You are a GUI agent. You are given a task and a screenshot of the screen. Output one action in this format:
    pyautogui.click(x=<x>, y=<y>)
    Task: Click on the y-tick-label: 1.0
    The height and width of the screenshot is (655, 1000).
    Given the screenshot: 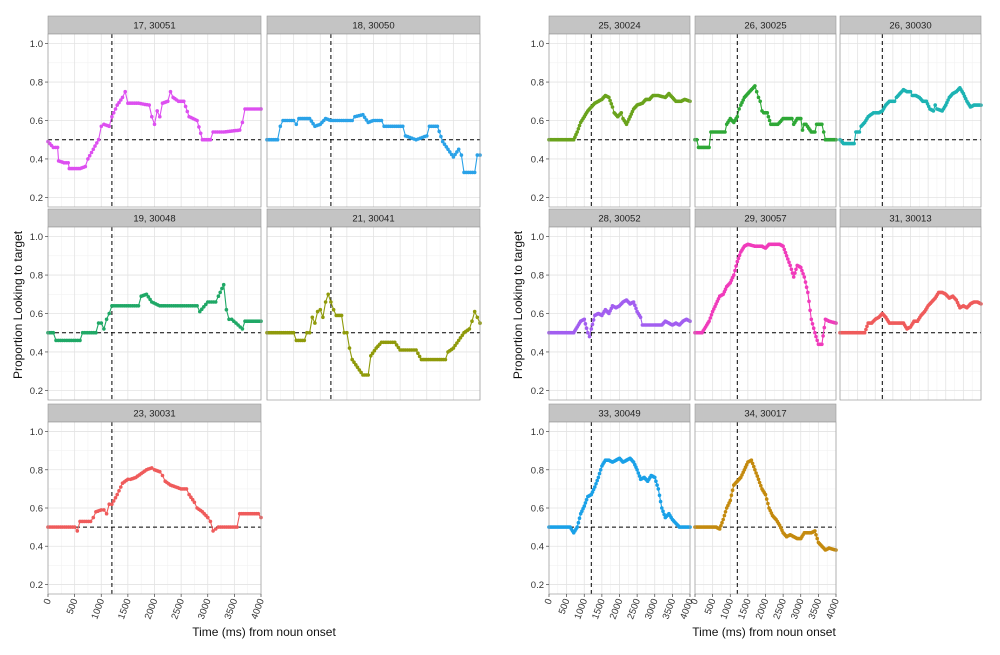 What is the action you would take?
    pyautogui.click(x=537, y=237)
    